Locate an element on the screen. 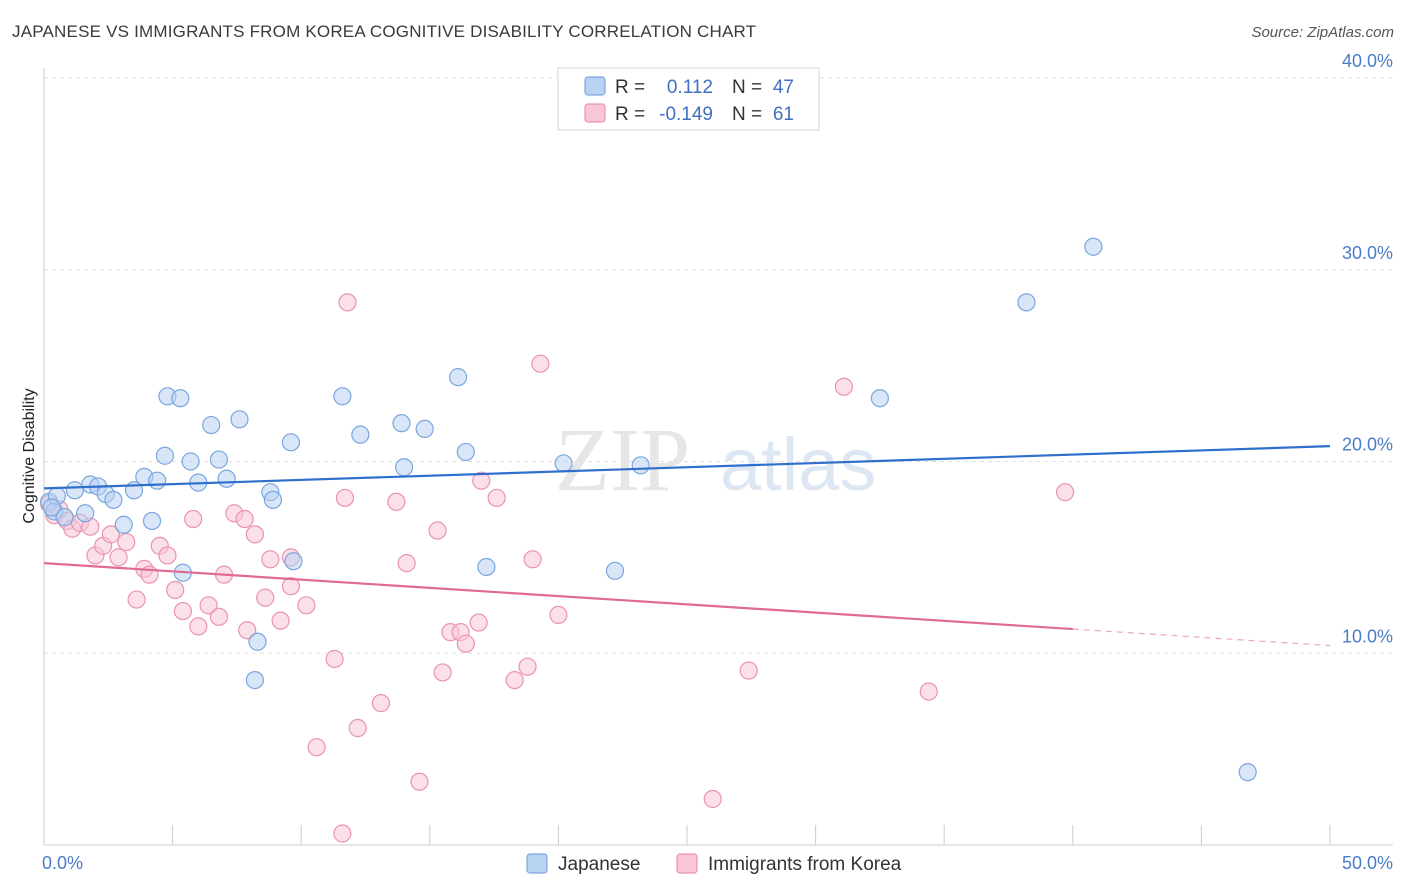 The width and height of the screenshot is (1406, 892). y-axis-label: Cognitive Disability is located at coordinates (29, 455).